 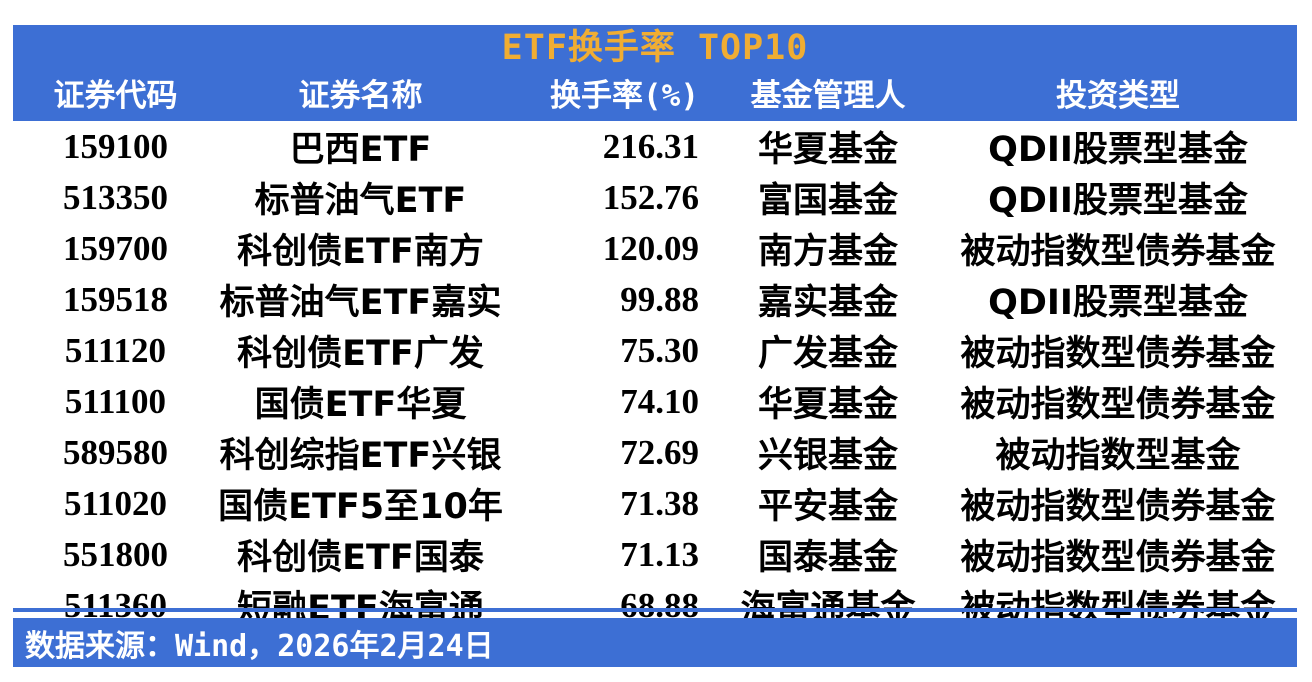 What do you see at coordinates (624, 96) in the screenshot?
I see `column-header-turnover: 换手率(%)` at bounding box center [624, 96].